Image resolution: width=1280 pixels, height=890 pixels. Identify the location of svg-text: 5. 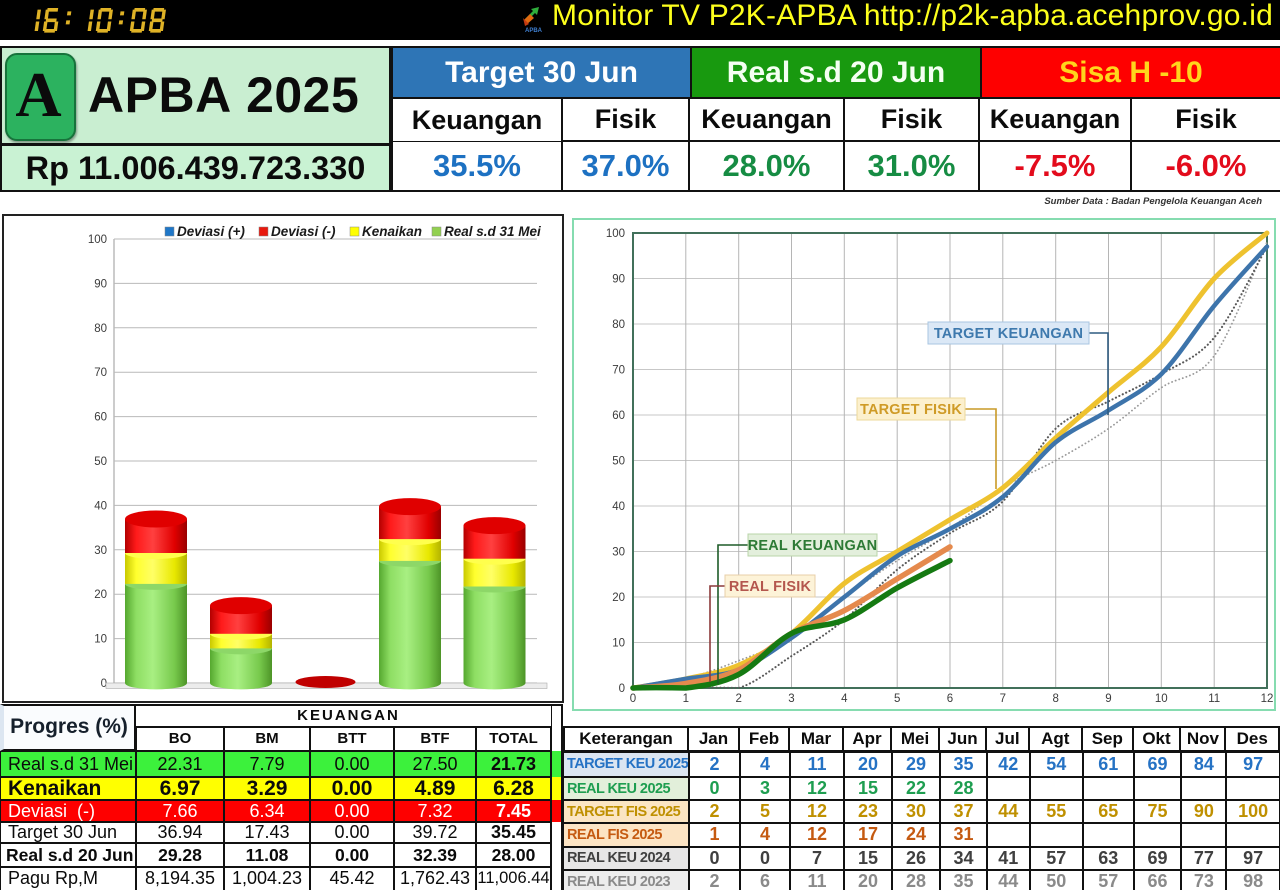
(897, 699).